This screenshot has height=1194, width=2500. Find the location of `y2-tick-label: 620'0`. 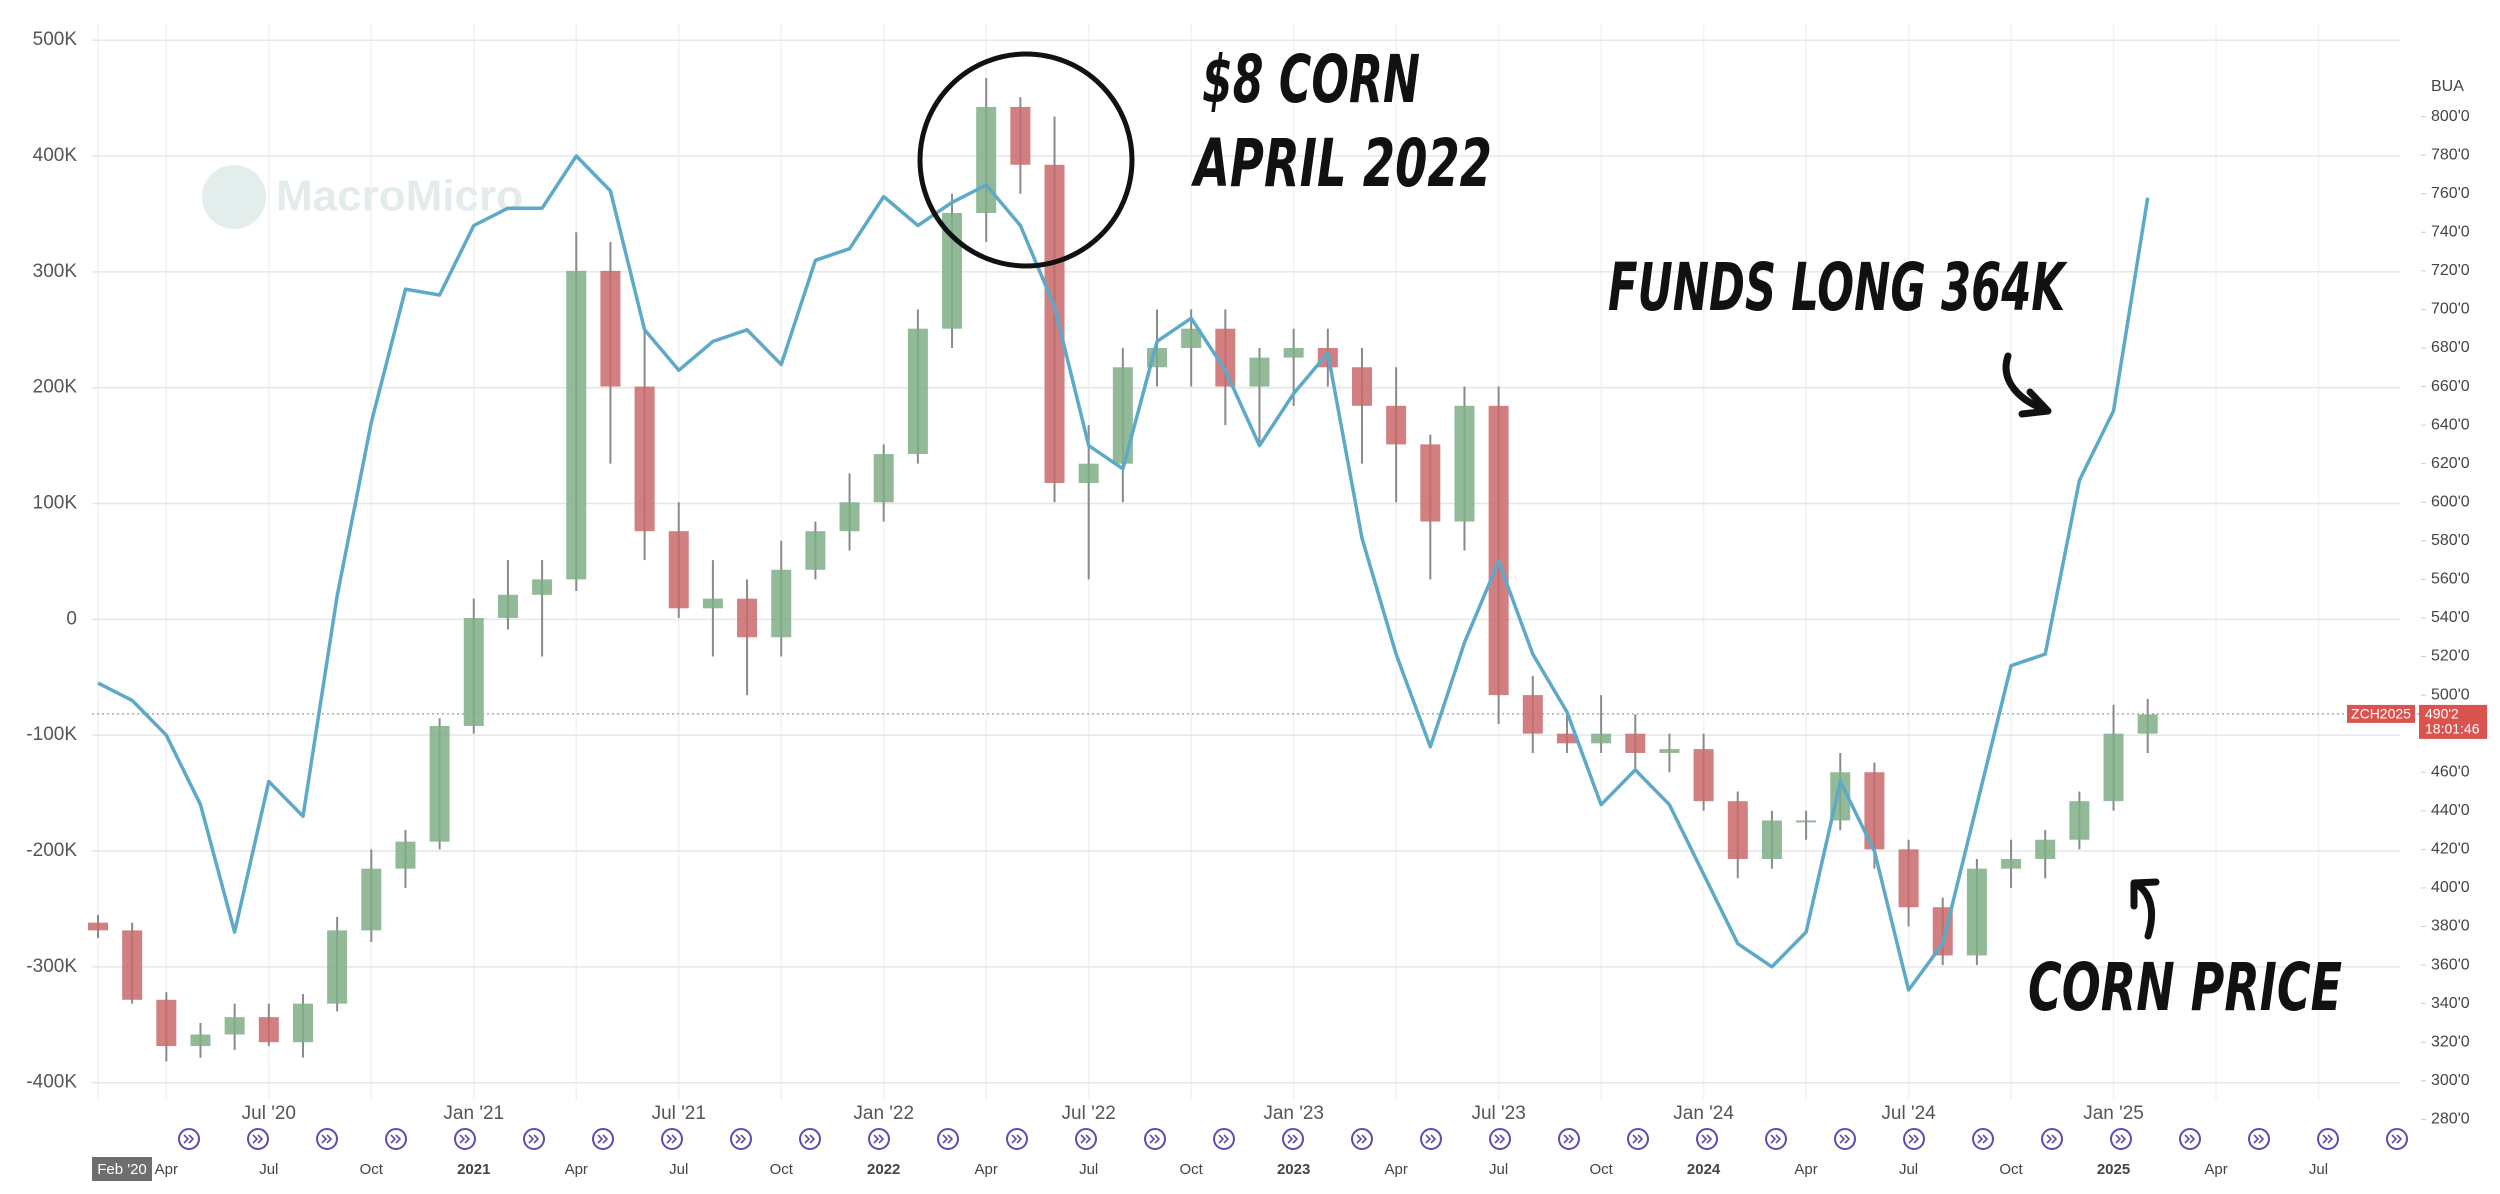

y2-tick-label: 620'0 is located at coordinates (2450, 463).